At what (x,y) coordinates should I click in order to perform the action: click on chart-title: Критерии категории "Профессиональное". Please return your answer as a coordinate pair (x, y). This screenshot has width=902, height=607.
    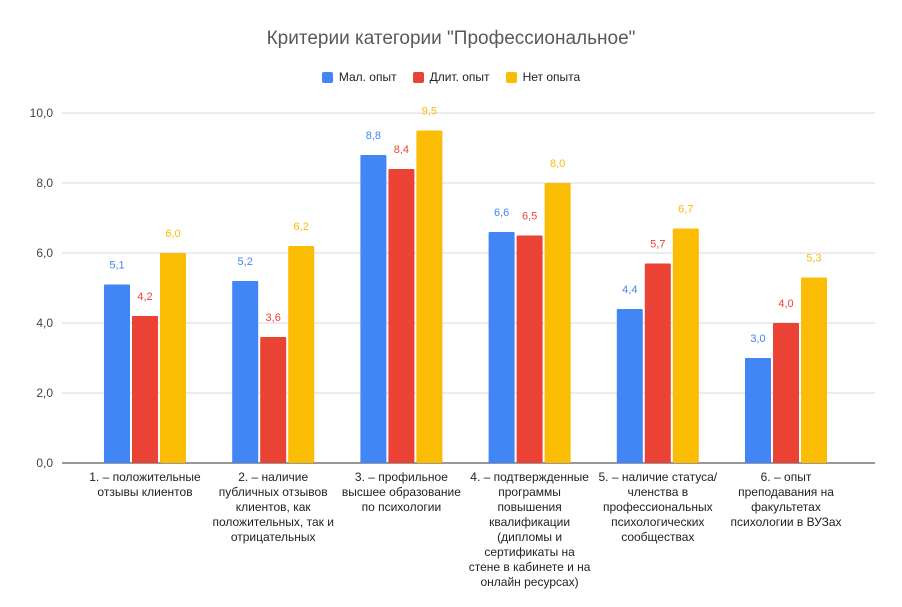
    Looking at the image, I should click on (451, 38).